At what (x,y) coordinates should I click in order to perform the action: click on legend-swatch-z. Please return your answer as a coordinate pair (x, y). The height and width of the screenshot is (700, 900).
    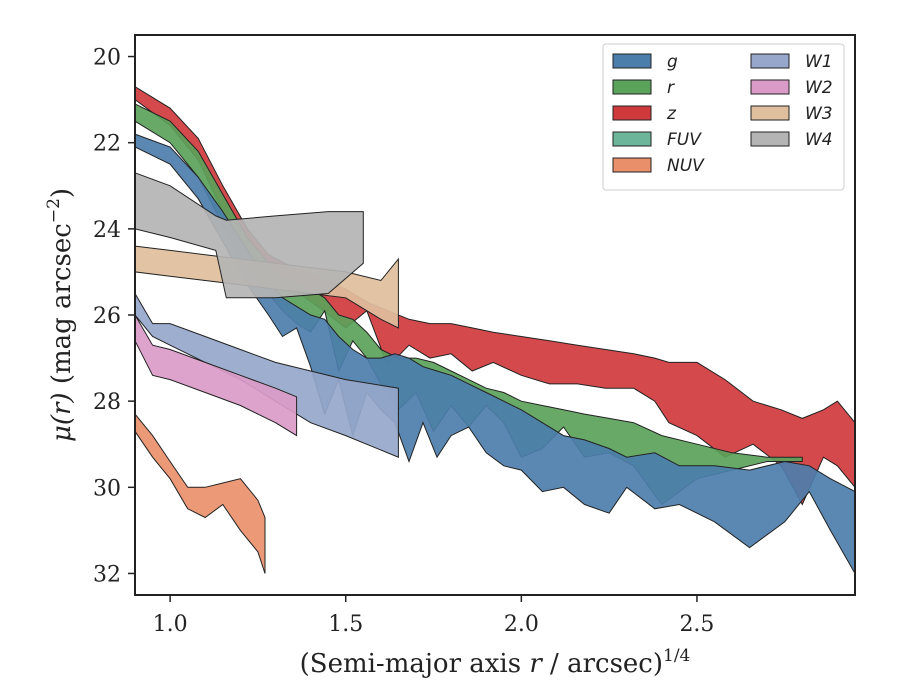
    Looking at the image, I should click on (632, 113).